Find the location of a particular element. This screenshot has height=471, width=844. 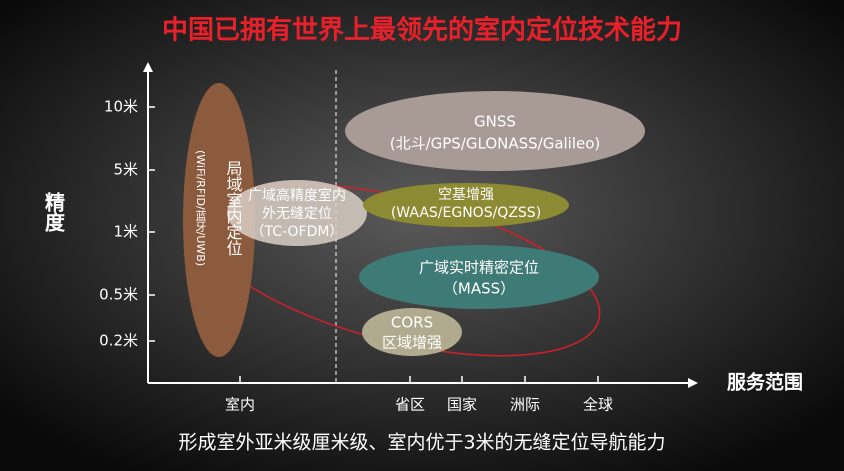

y-tick-label: 5米 is located at coordinates (125, 170).